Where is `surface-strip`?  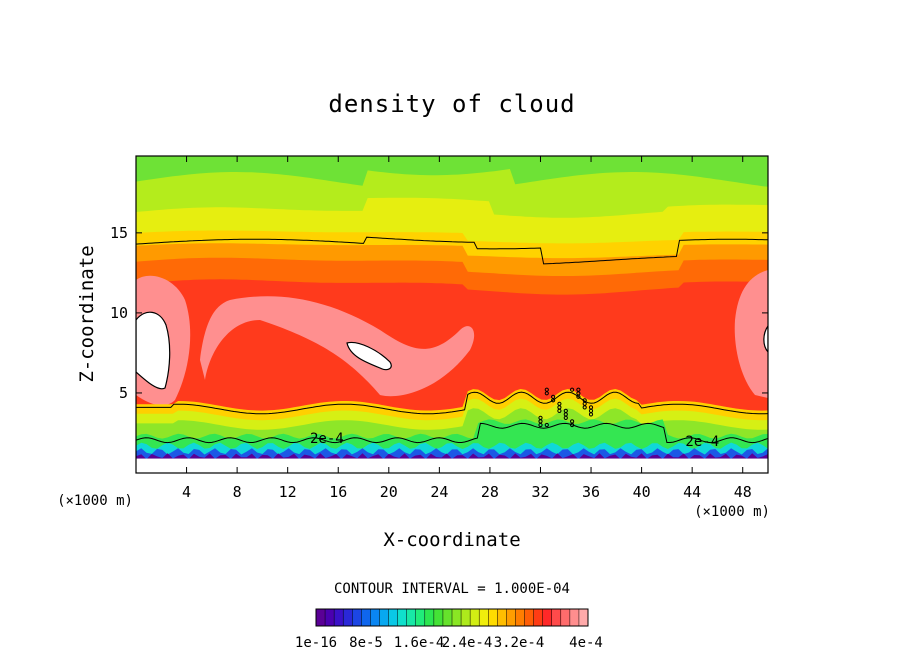 surface-strip is located at coordinates (452, 465).